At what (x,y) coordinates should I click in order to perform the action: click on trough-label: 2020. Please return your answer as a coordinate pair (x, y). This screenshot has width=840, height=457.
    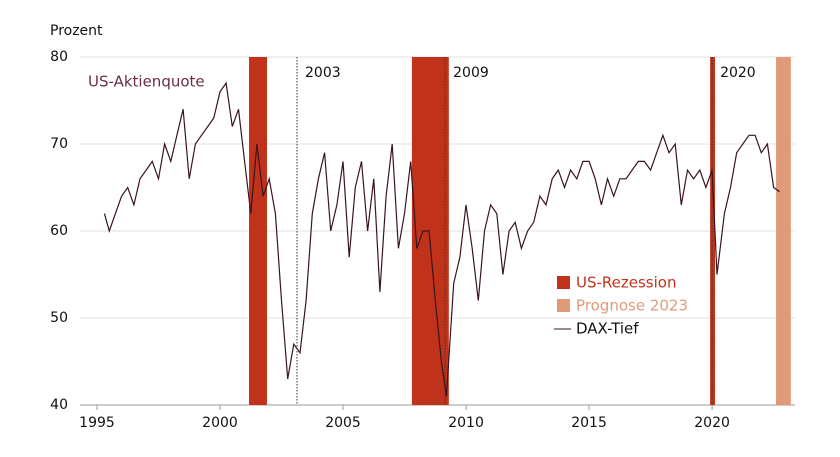
    Looking at the image, I should click on (738, 73).